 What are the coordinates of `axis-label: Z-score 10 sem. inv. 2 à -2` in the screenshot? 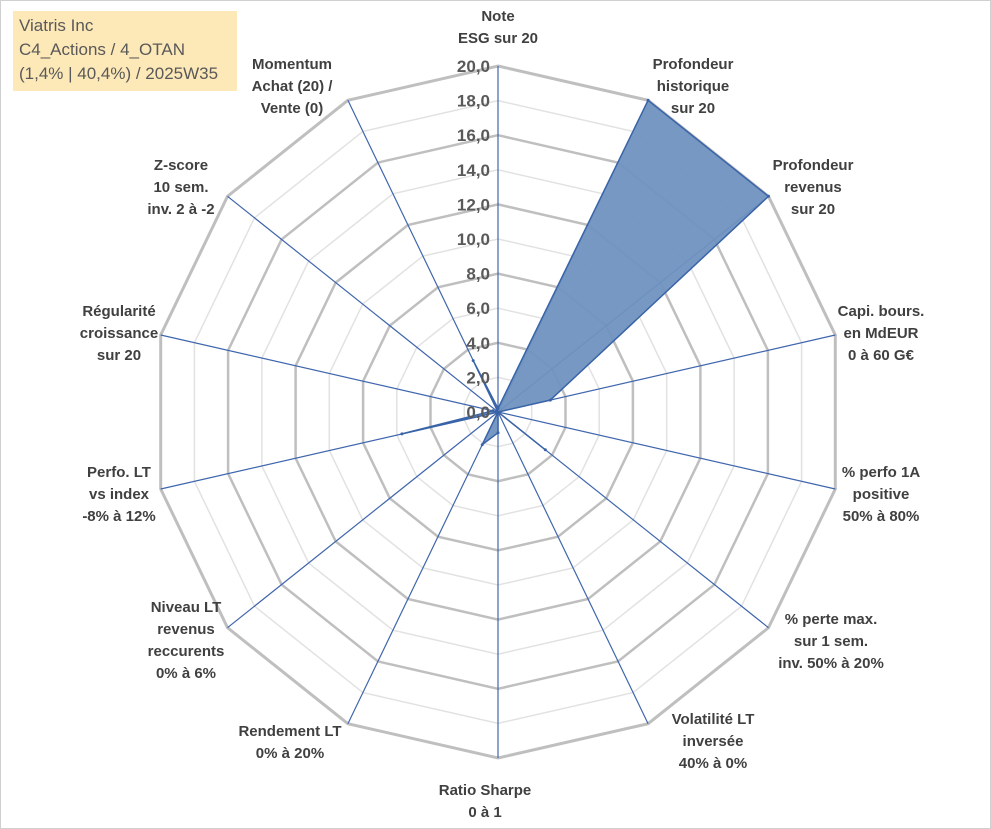 It's located at (180, 187).